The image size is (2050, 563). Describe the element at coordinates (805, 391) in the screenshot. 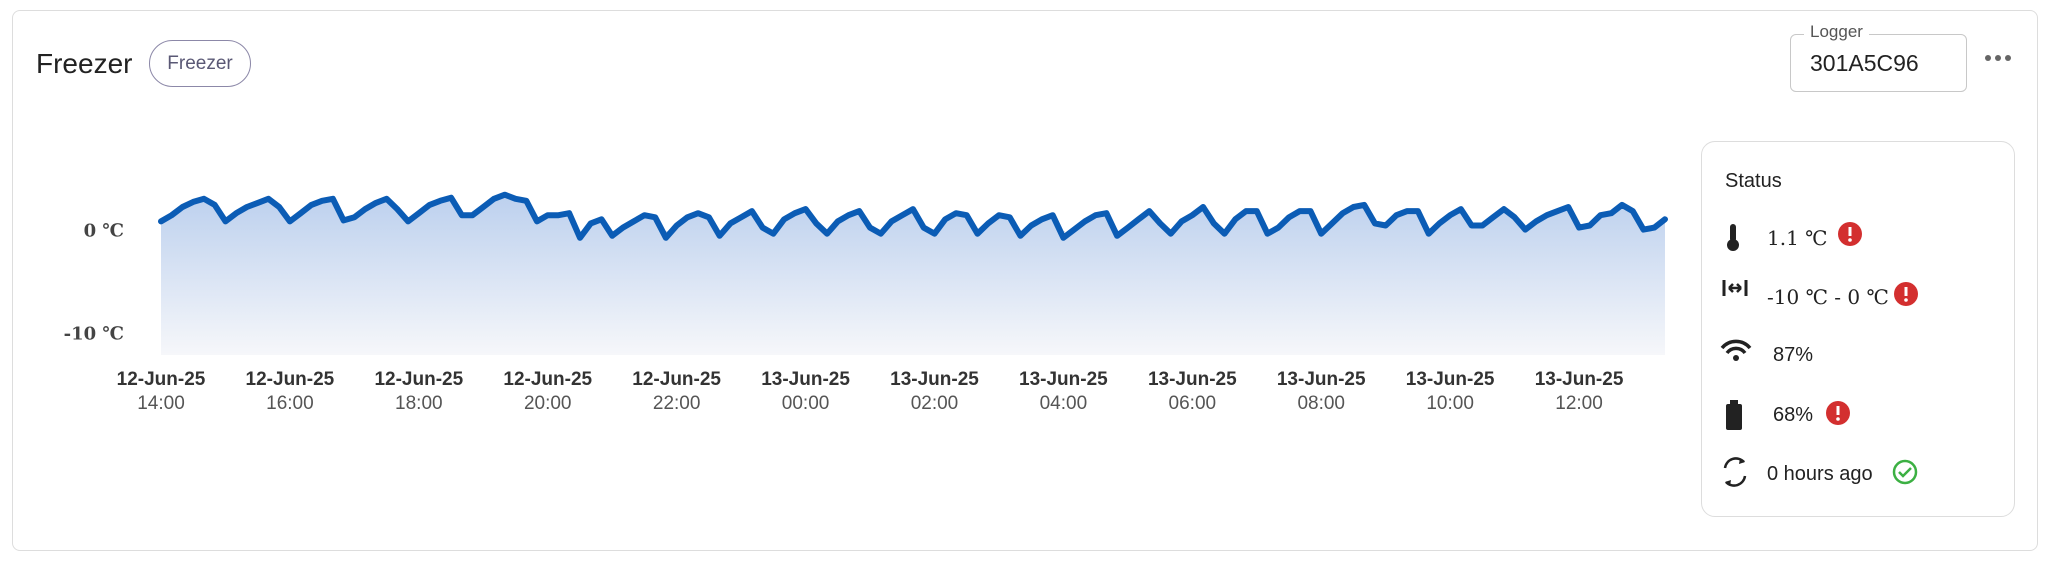

I see `x-tick-label: 13-Jun-25 00:00` at that location.